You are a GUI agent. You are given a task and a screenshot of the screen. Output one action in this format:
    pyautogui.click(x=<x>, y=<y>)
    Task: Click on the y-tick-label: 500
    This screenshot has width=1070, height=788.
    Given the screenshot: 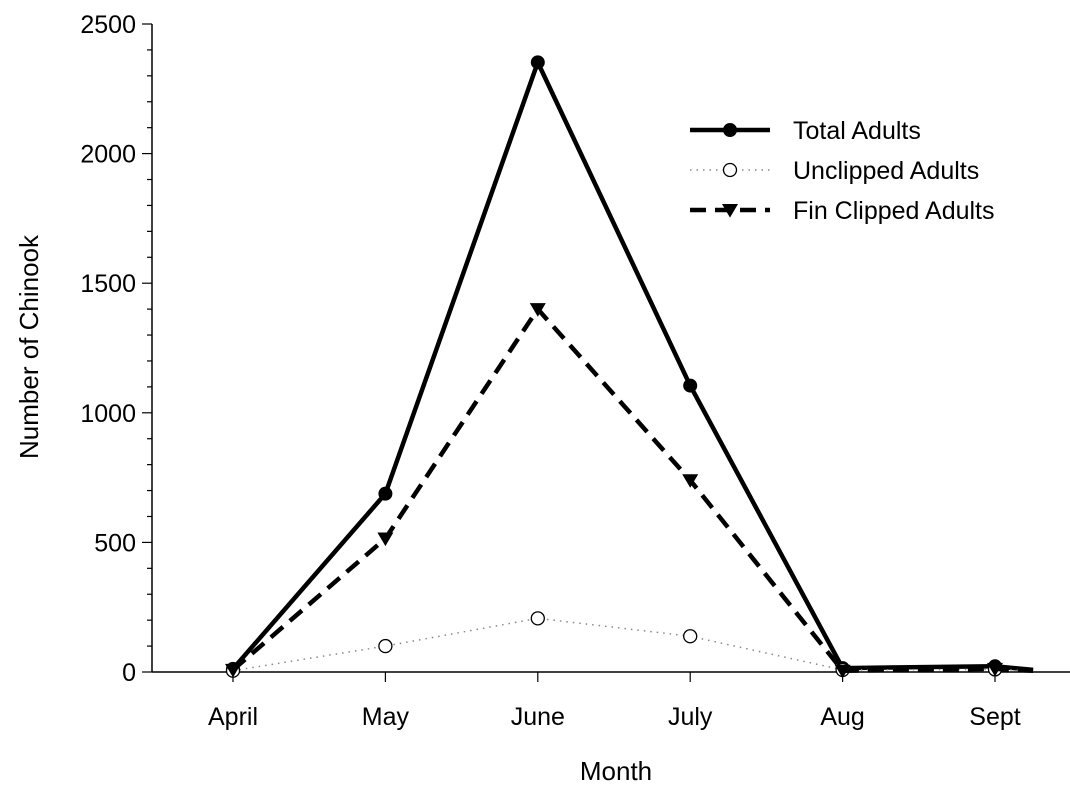 What is the action you would take?
    pyautogui.click(x=115, y=543)
    